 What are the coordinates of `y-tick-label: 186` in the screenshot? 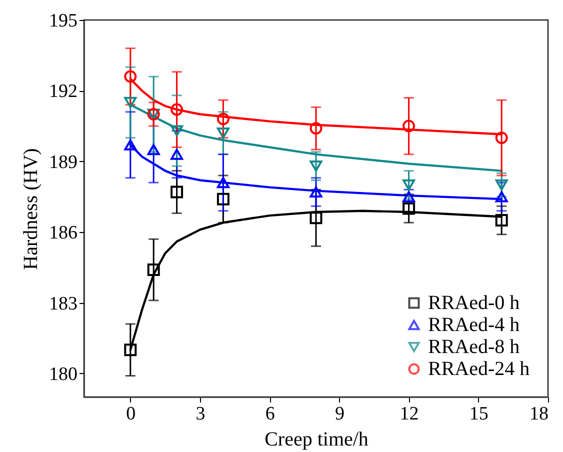 It's located at (63, 233).